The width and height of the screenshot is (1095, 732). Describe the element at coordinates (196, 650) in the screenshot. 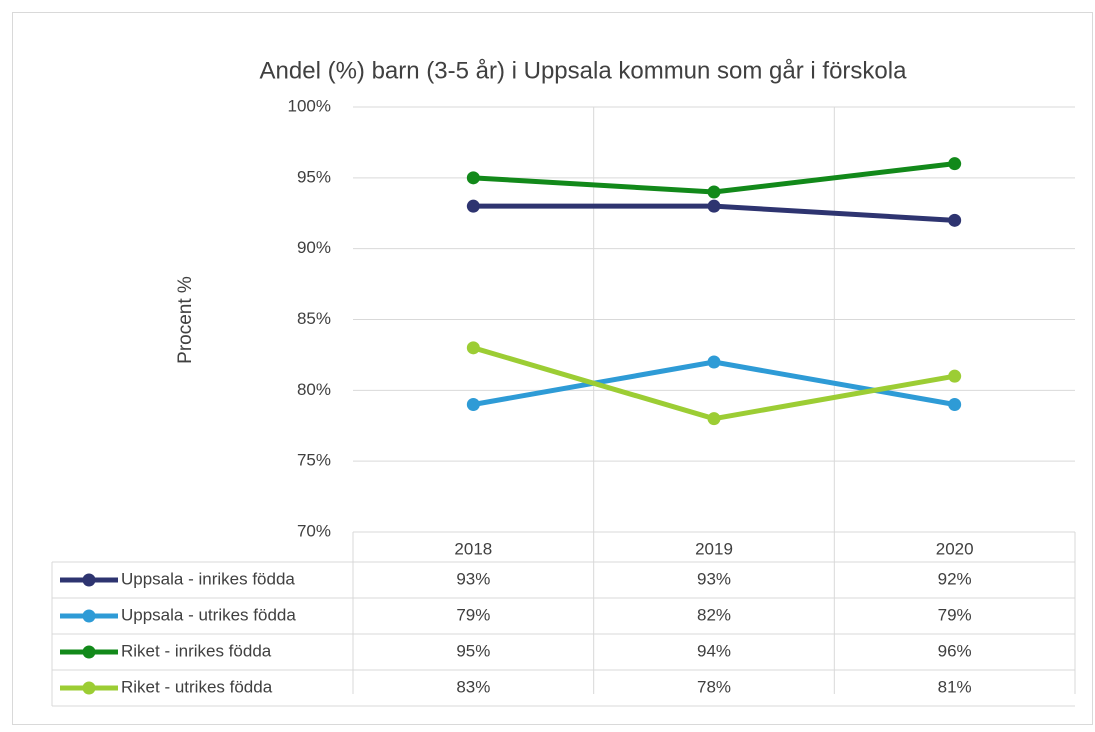

I see `legend-label: Riket - inrikes födda` at that location.